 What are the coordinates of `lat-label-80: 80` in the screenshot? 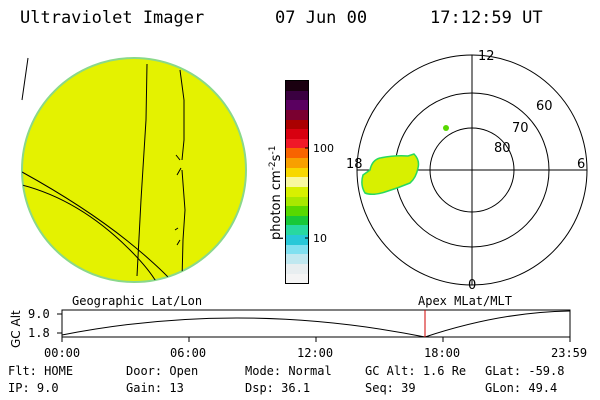 It's located at (502, 148).